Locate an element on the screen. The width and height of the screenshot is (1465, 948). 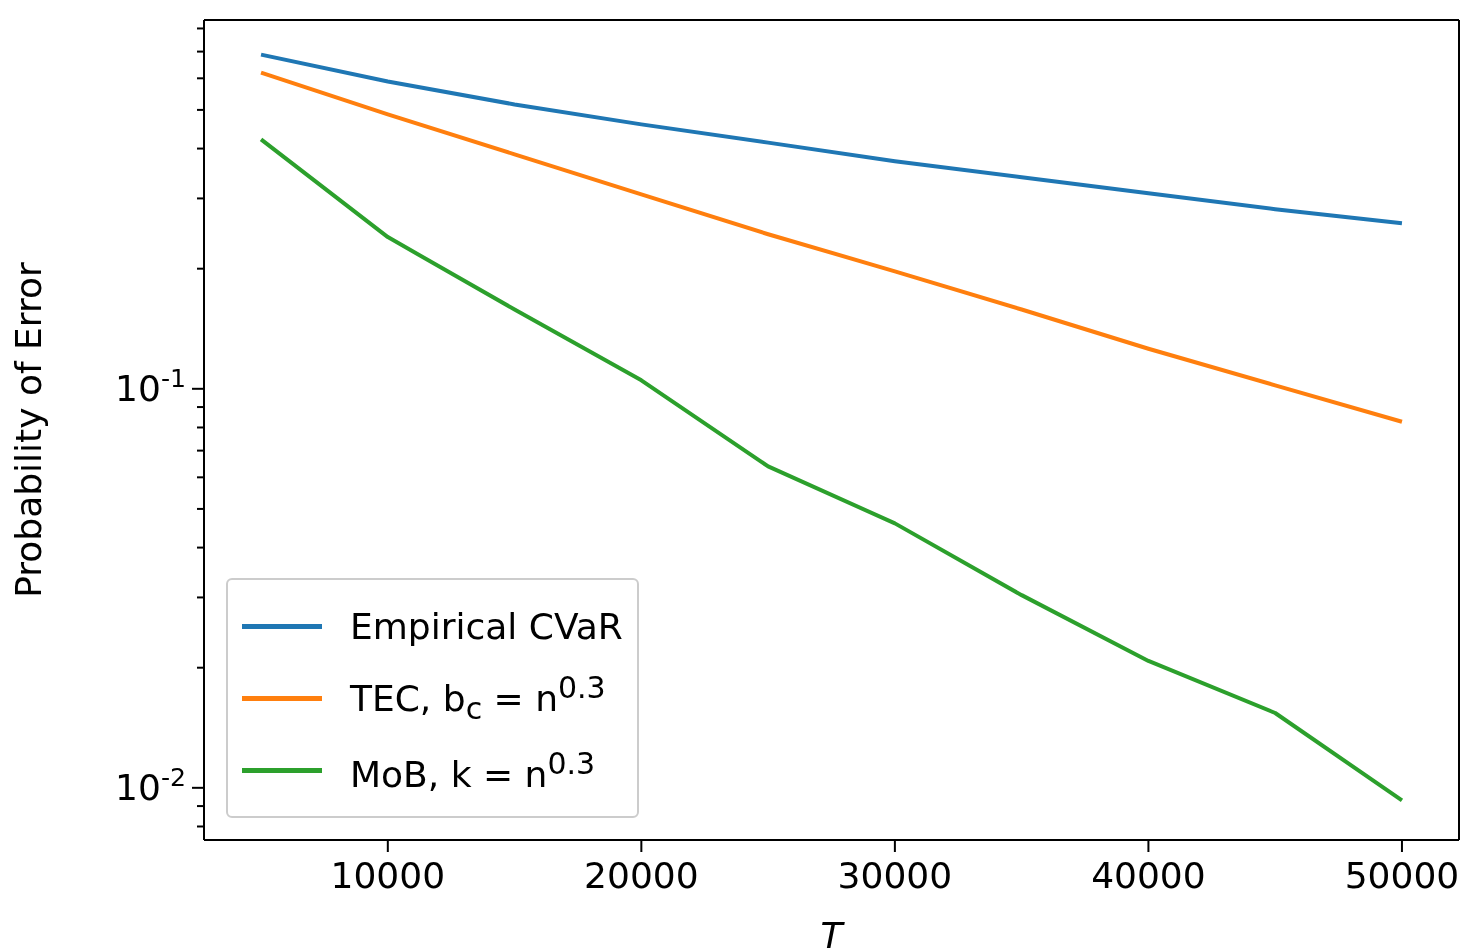
x-tick-label: 50000 is located at coordinates (1402, 875).